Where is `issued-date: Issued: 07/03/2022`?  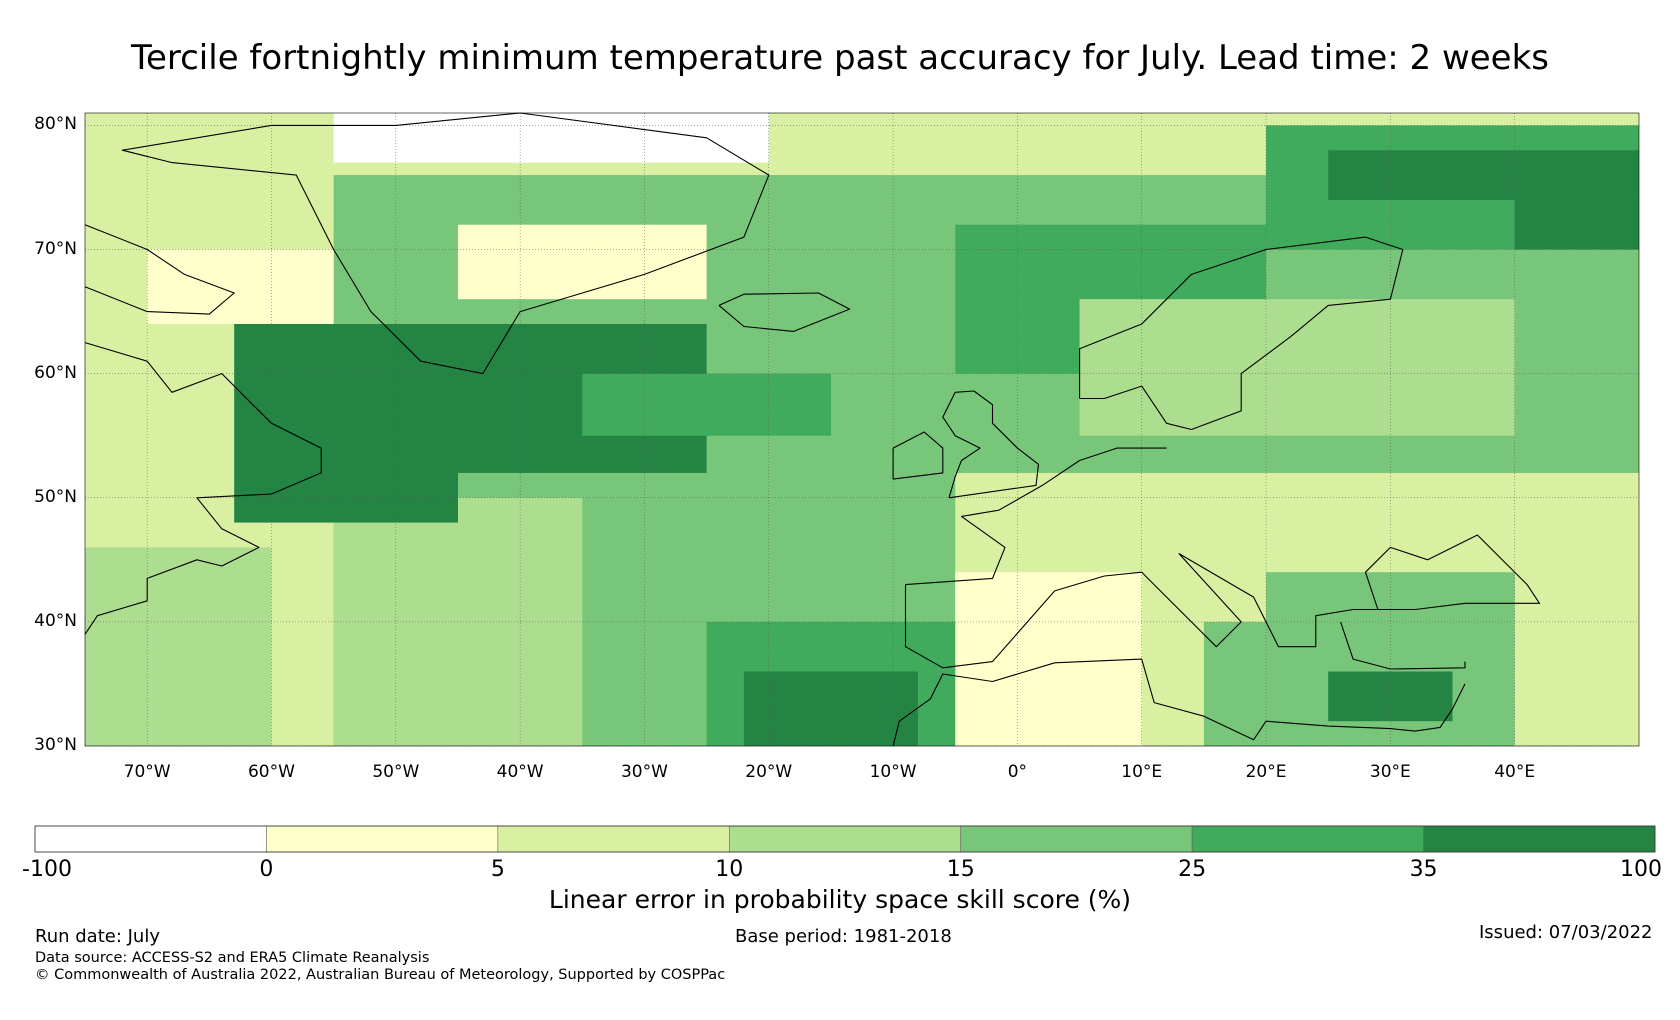
issued-date: Issued: 07/03/2022 is located at coordinates (1566, 932).